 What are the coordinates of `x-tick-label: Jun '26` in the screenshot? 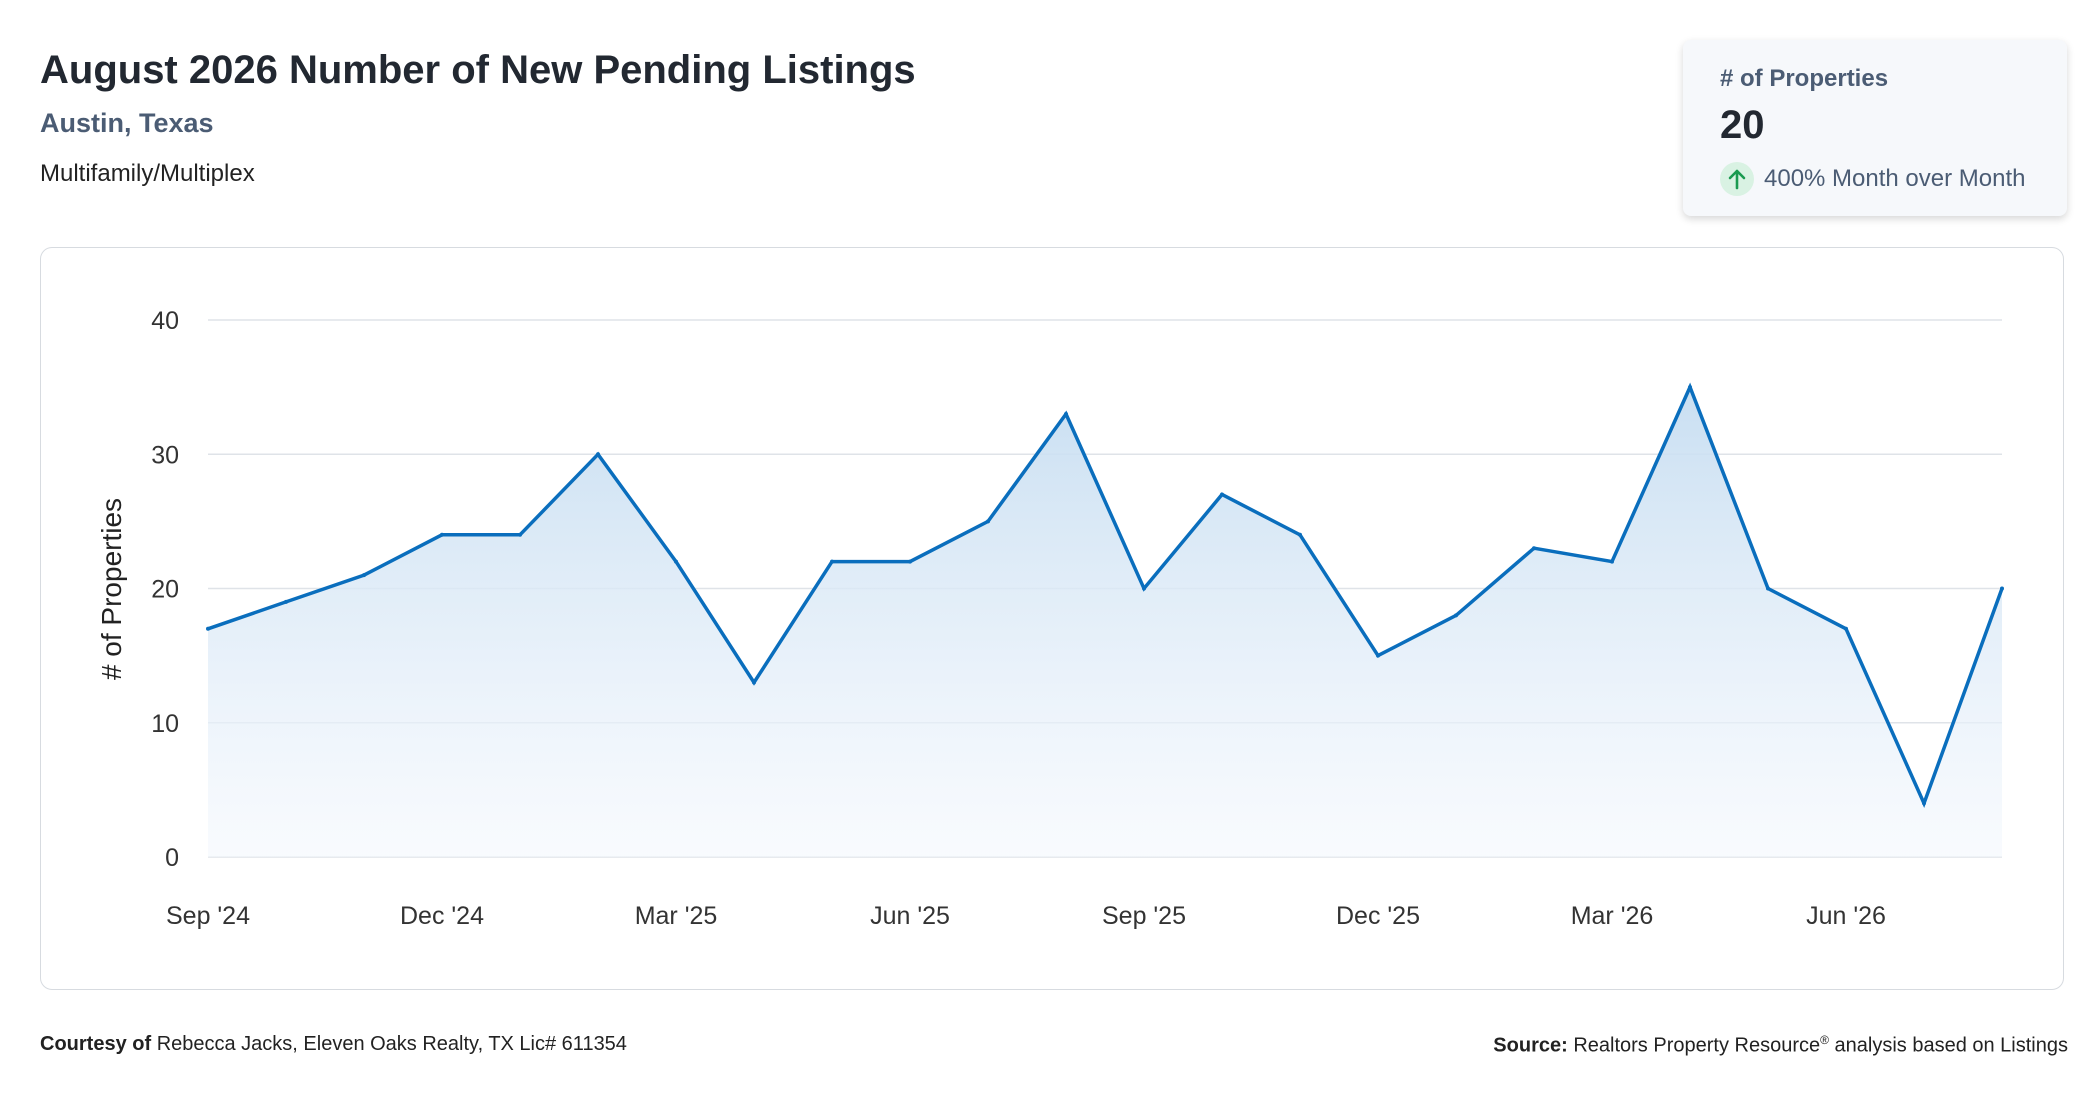 It's located at (1846, 916).